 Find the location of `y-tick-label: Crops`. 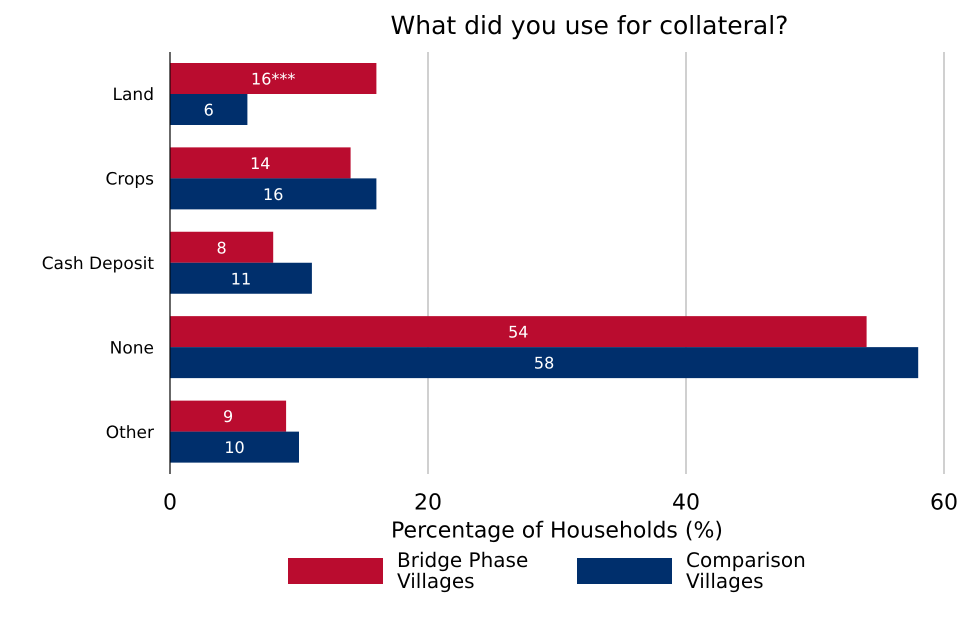

y-tick-label: Crops is located at coordinates (129, 180).